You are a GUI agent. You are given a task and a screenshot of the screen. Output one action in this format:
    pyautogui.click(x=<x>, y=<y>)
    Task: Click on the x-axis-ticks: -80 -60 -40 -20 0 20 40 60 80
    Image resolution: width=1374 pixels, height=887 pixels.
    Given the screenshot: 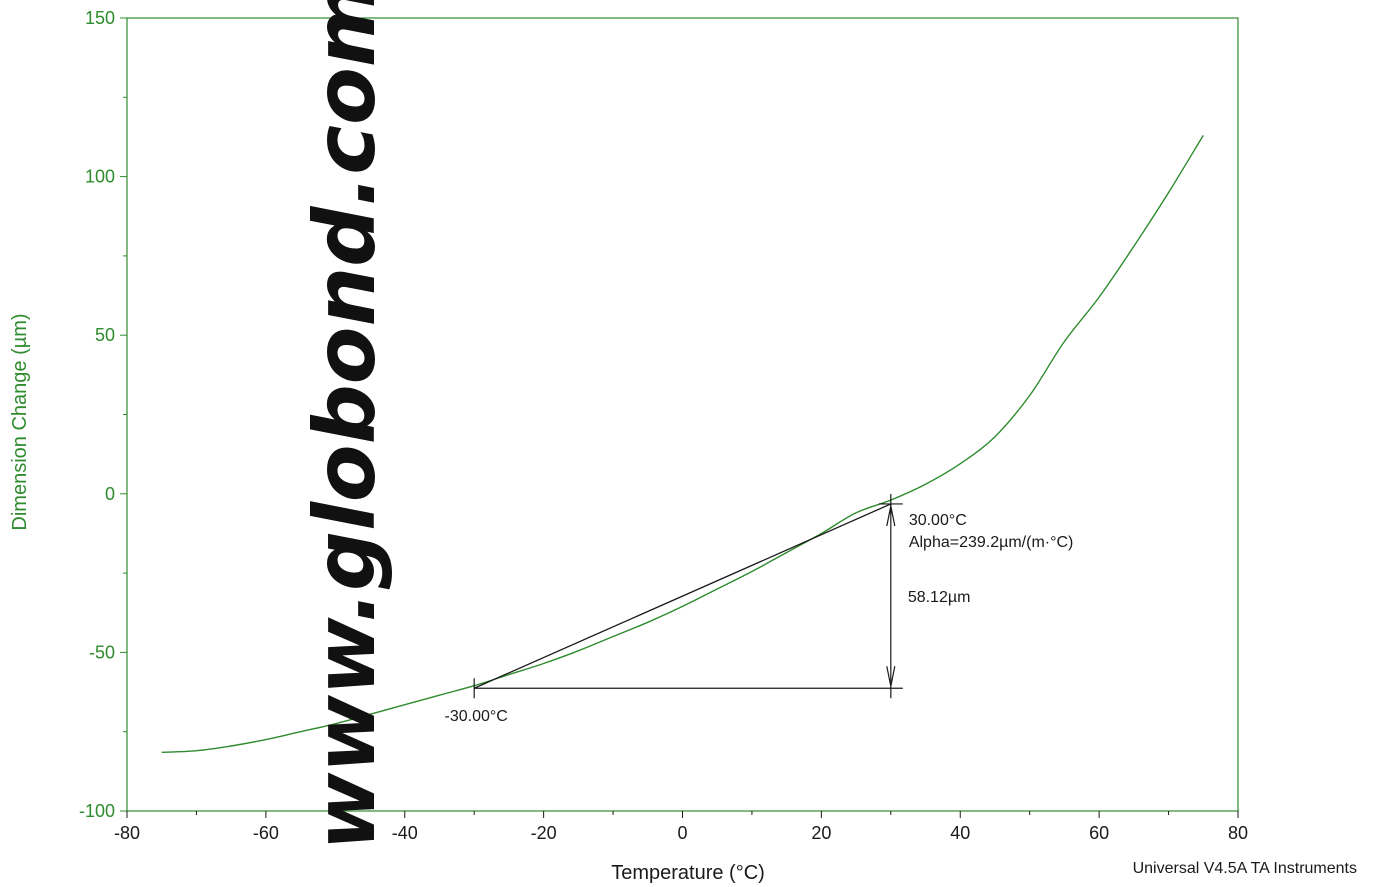 What is the action you would take?
    pyautogui.click(x=681, y=827)
    